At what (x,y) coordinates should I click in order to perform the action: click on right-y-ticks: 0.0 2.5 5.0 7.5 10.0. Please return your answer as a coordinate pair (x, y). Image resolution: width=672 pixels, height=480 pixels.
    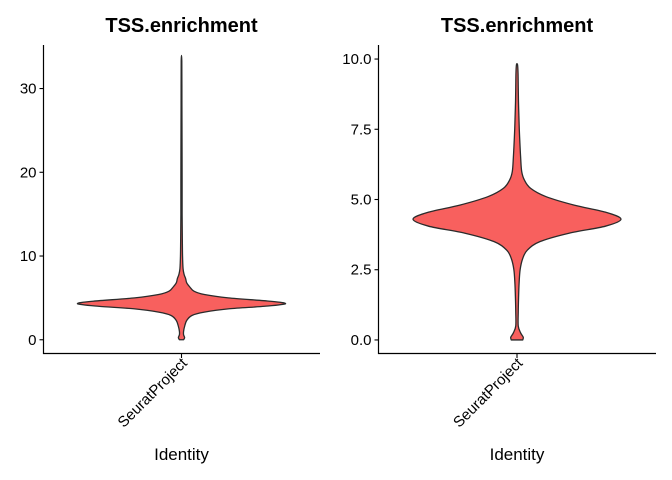
    Looking at the image, I should click on (360, 200).